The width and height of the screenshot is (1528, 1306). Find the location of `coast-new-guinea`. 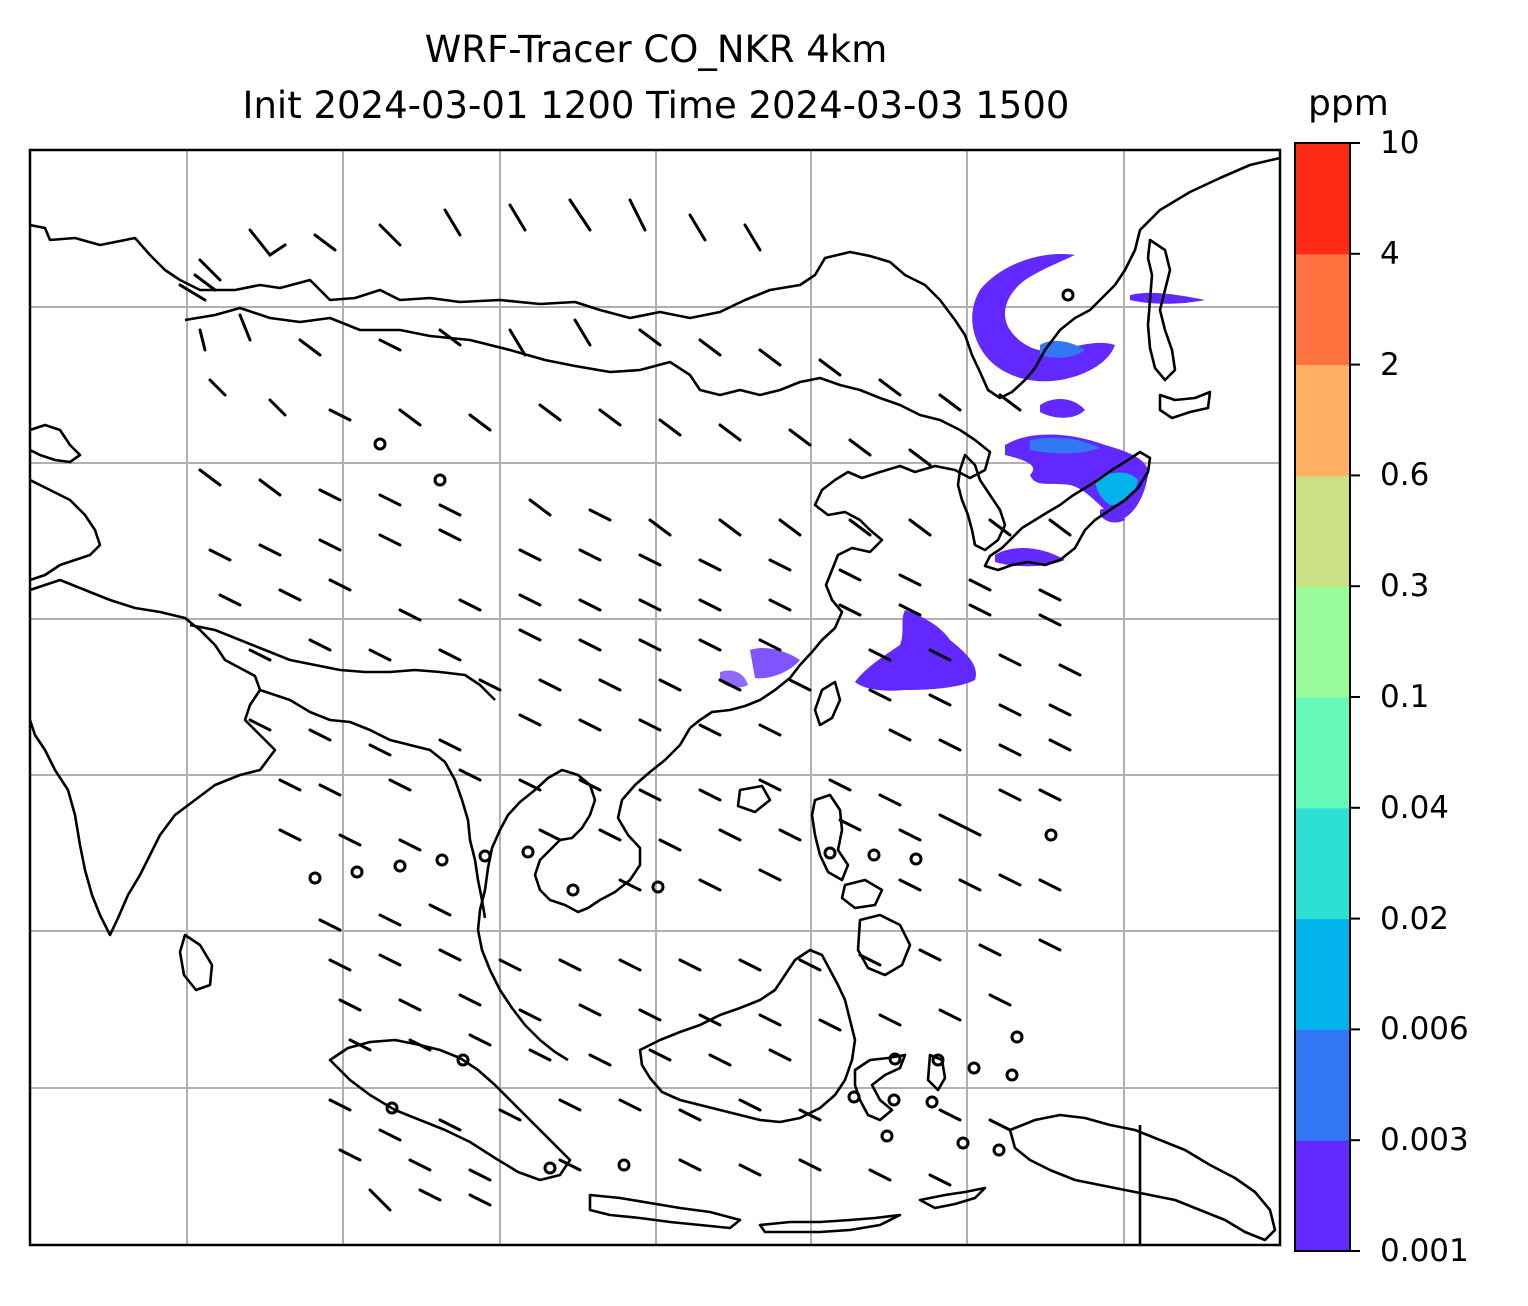

coast-new-guinea is located at coordinates (1142, 1177).